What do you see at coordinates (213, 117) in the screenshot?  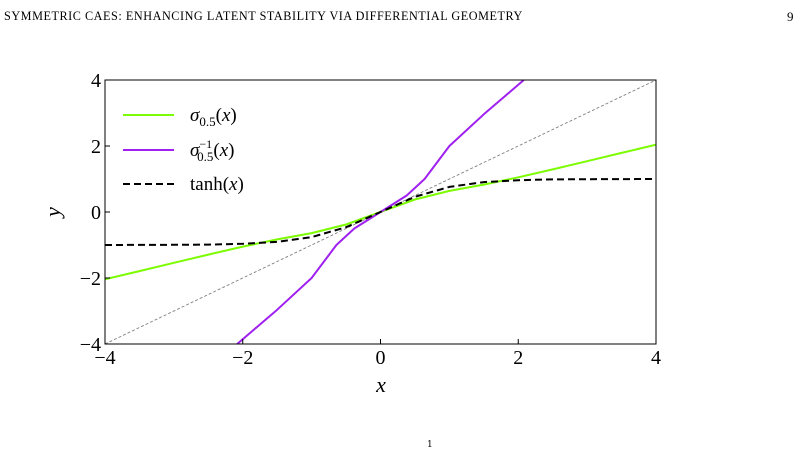 I see `legend-label-0: σ0.5(x)` at bounding box center [213, 117].